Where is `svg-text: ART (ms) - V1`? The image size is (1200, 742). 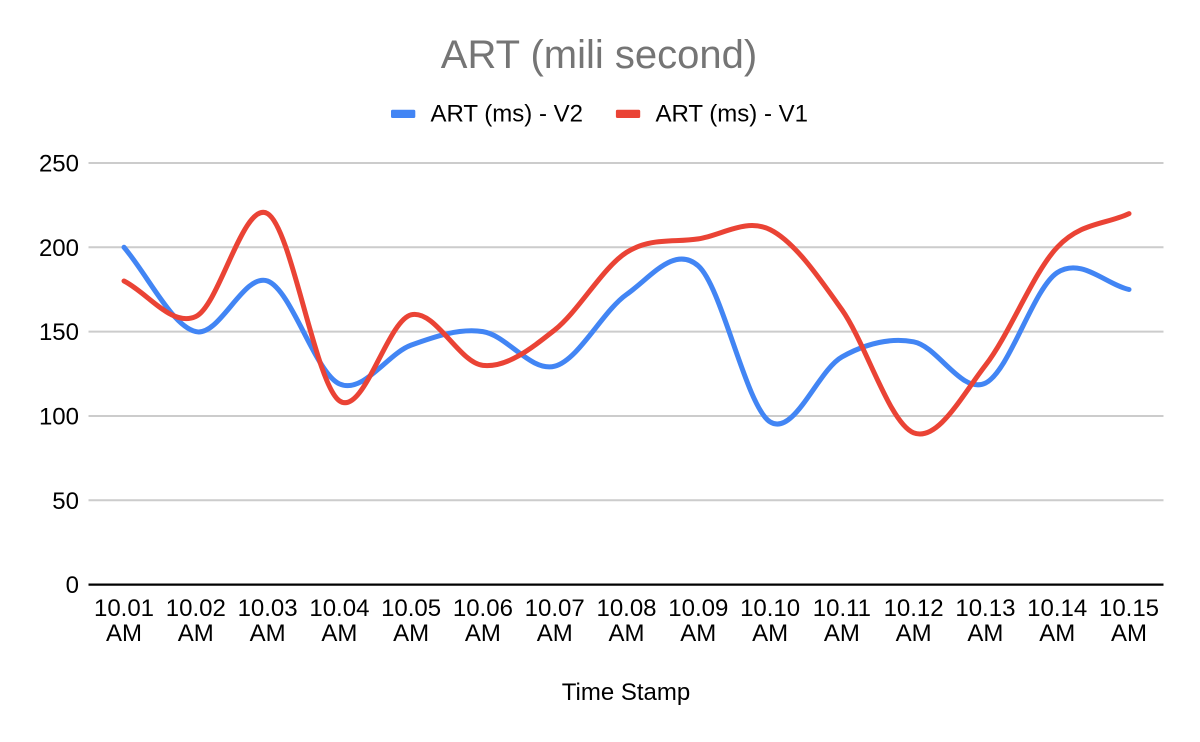 svg-text: ART (ms) - V1 is located at coordinates (732, 113).